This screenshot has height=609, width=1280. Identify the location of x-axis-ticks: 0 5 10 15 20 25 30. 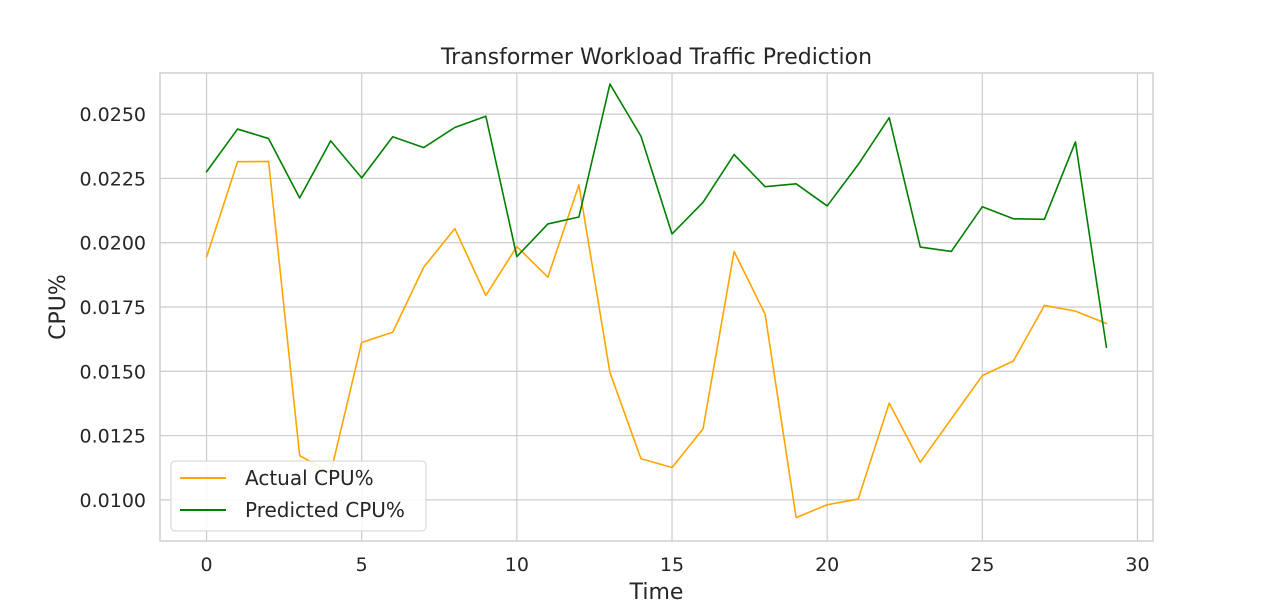
(675, 565).